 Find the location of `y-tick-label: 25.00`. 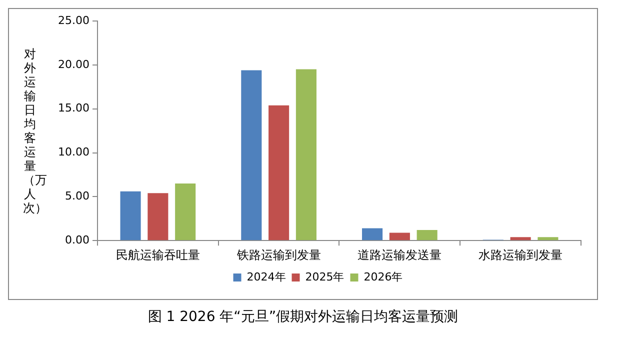

y-tick-label: 25.00 is located at coordinates (74, 20).